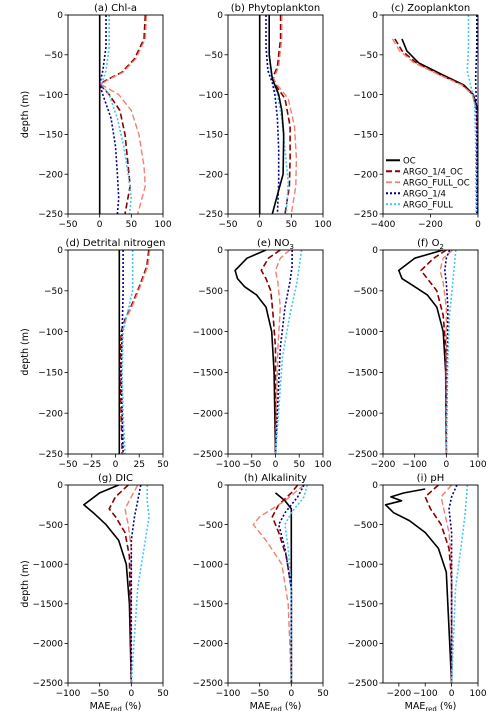 The height and width of the screenshot is (711, 500). What do you see at coordinates (430, 244) in the screenshot?
I see `panel-title: (f) O2` at bounding box center [430, 244].